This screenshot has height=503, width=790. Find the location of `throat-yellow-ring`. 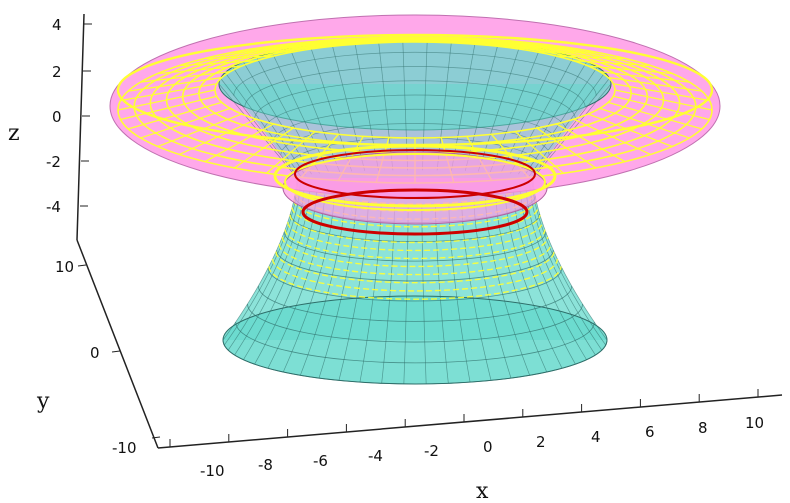

throat-yellow-ring is located at coordinates (415, 182).